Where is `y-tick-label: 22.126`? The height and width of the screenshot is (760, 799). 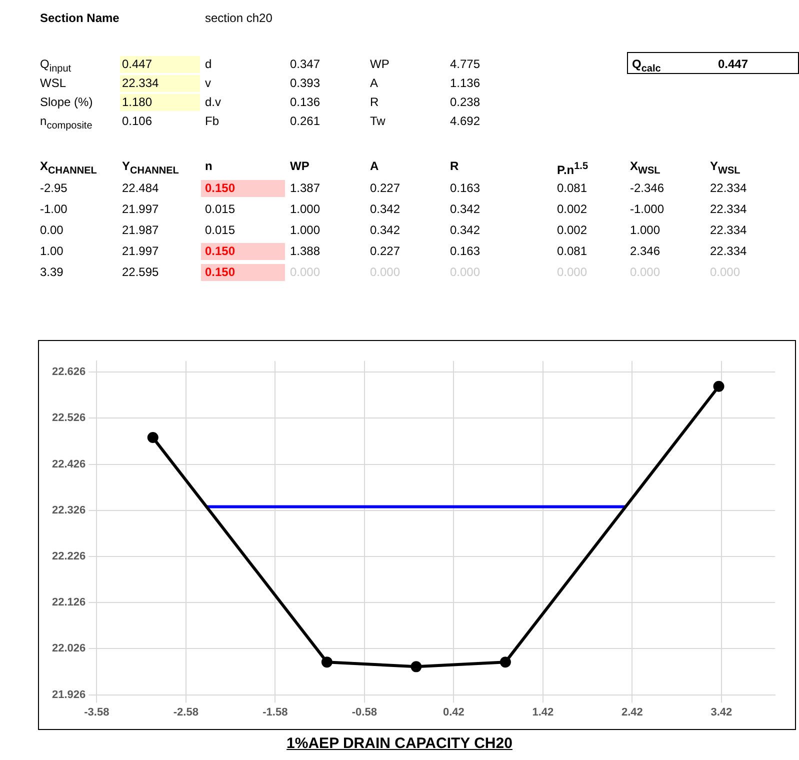
y-tick-label: 22.126 is located at coordinates (69, 602).